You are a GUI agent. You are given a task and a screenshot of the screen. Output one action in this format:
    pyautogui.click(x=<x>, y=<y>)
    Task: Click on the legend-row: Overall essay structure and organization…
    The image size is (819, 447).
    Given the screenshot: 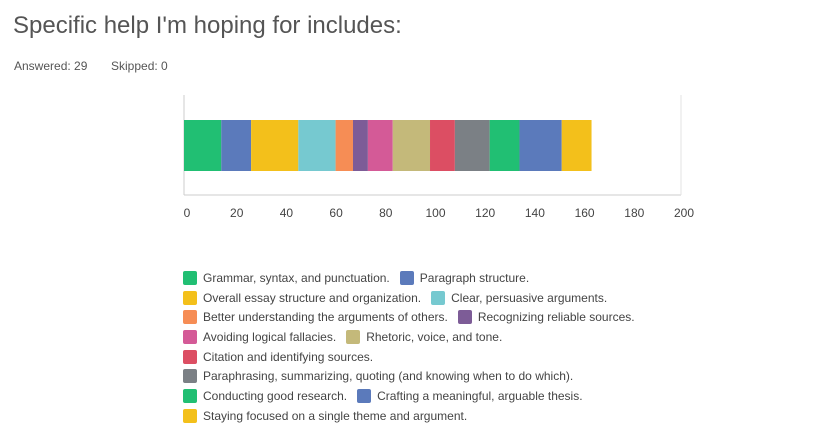 What is the action you would take?
    pyautogui.click(x=414, y=298)
    